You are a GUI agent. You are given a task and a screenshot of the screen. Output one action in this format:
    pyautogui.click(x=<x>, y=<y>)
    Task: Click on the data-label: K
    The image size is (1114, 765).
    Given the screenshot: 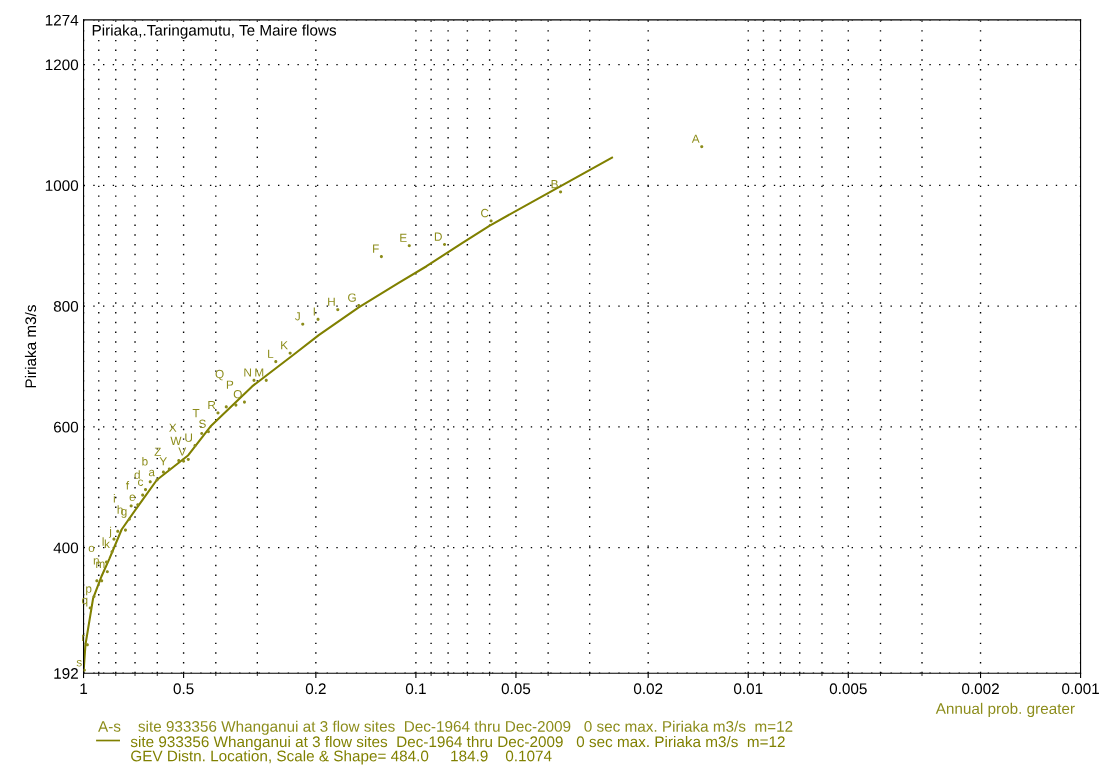 What is the action you would take?
    pyautogui.click(x=284, y=345)
    